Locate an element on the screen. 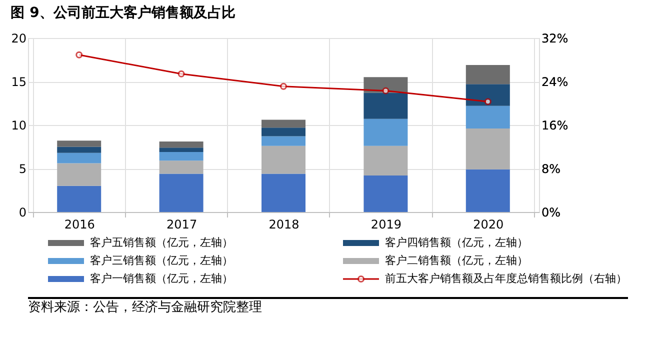 This screenshot has width=647, height=337. y2-tick-label: 8% is located at coordinates (551, 169).